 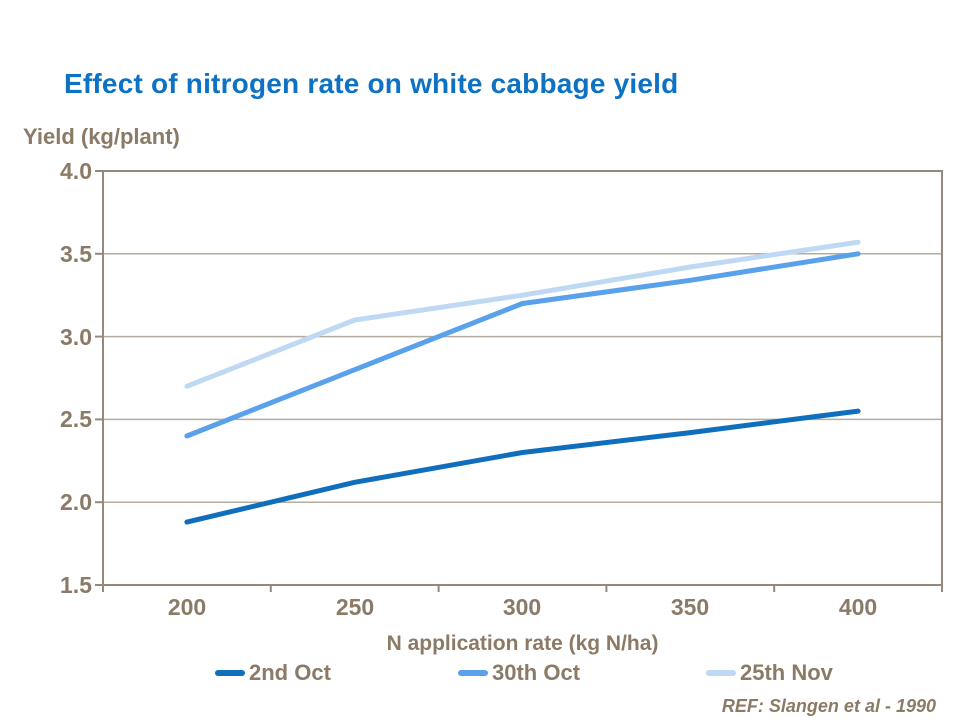 What do you see at coordinates (76, 419) in the screenshot?
I see `y-tick-label: 2.5` at bounding box center [76, 419].